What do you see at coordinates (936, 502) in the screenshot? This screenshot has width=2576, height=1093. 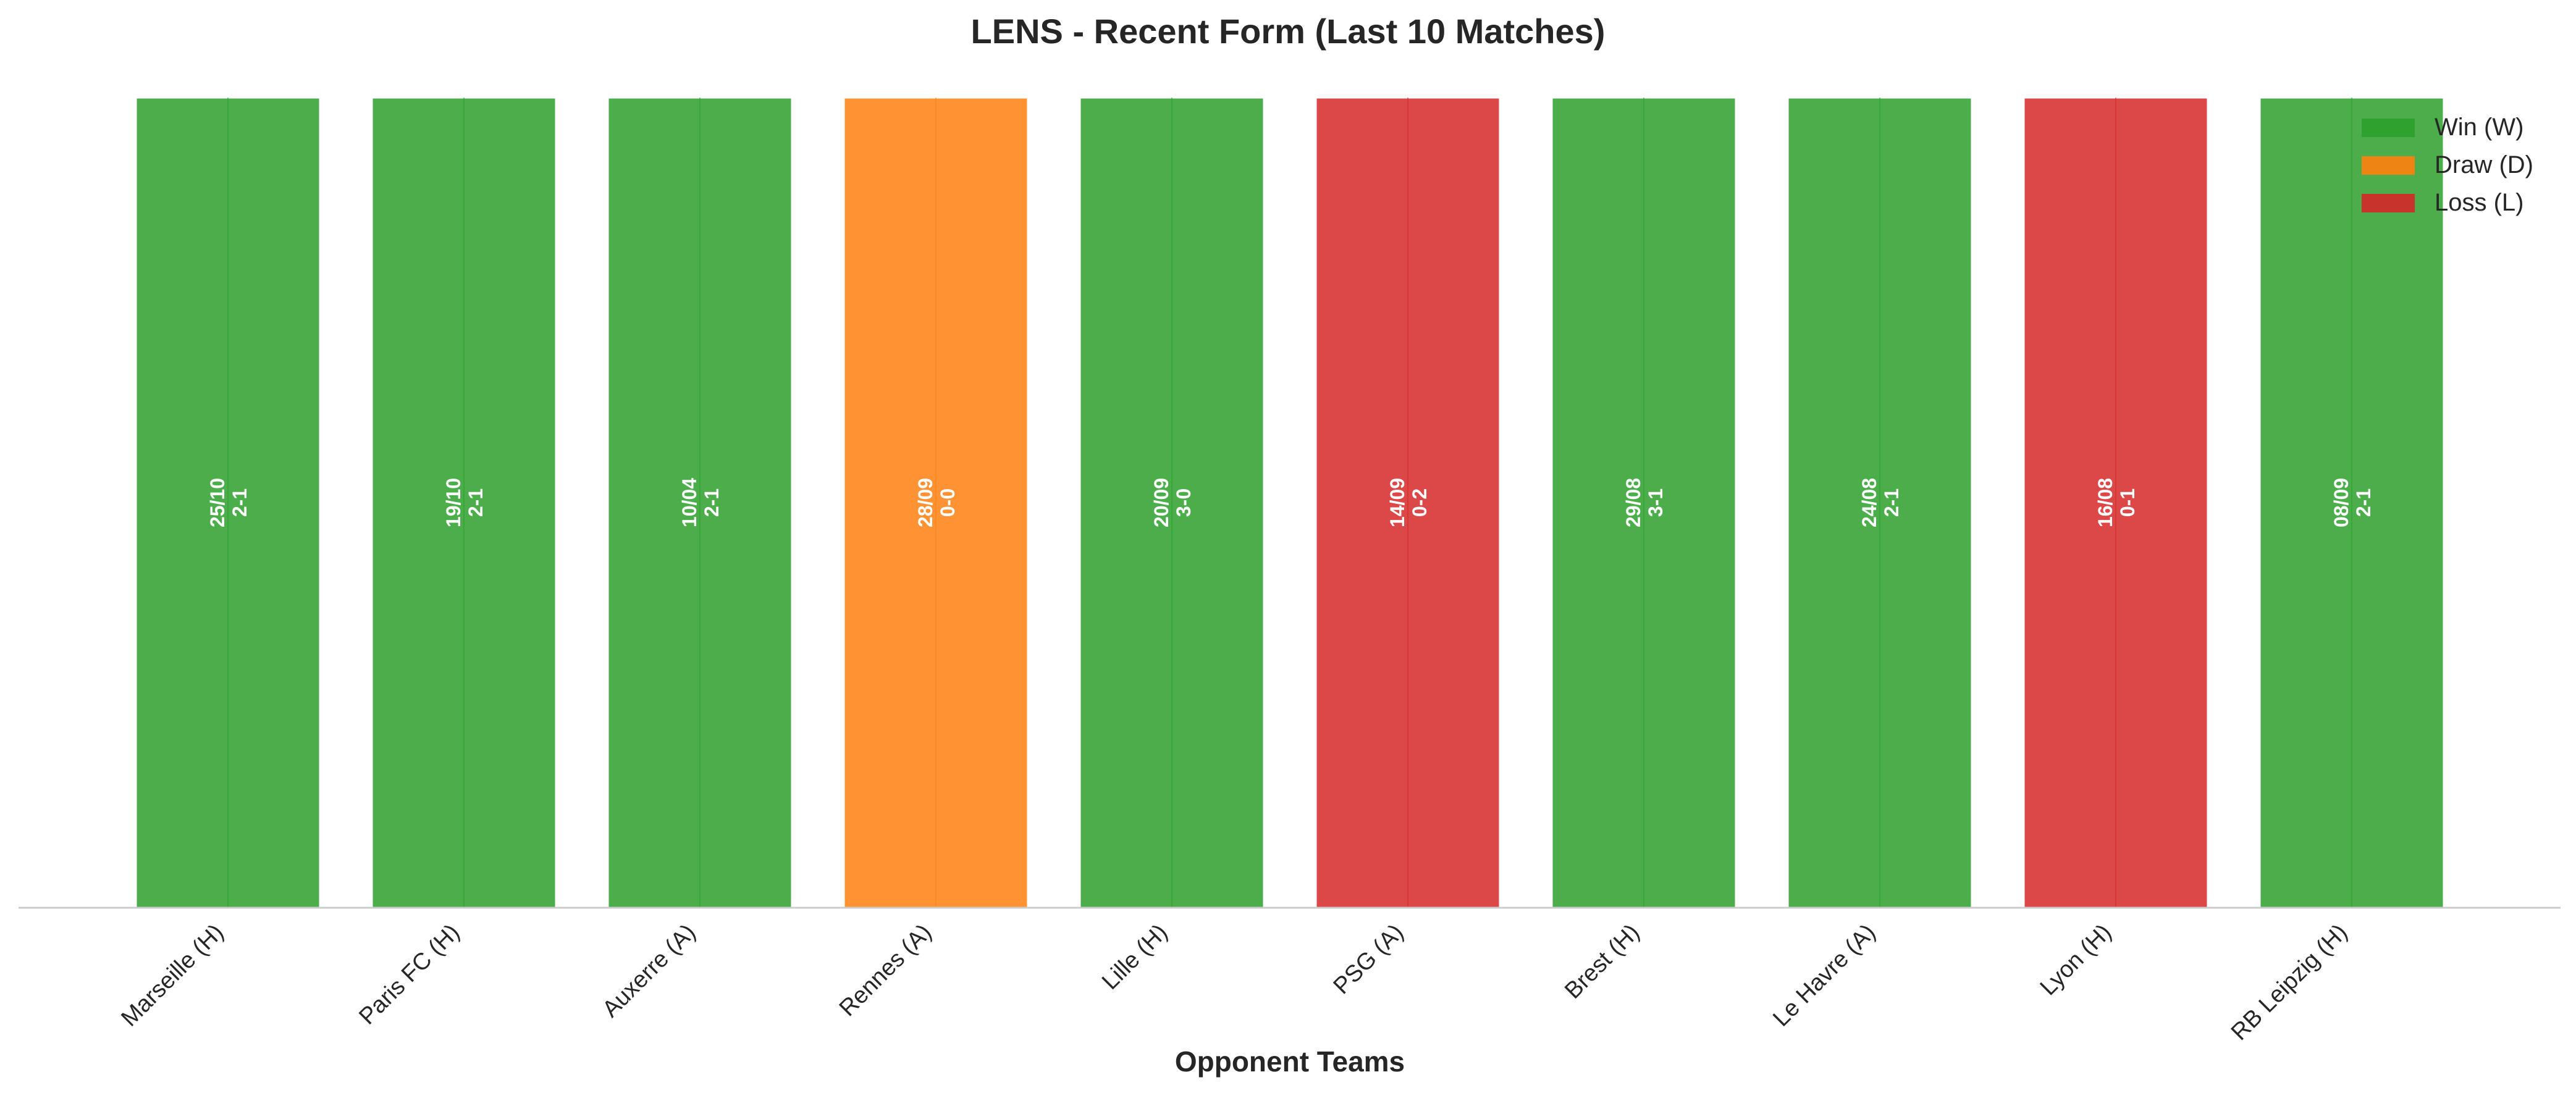 I see `bar-data-label: 28/090-0` at bounding box center [936, 502].